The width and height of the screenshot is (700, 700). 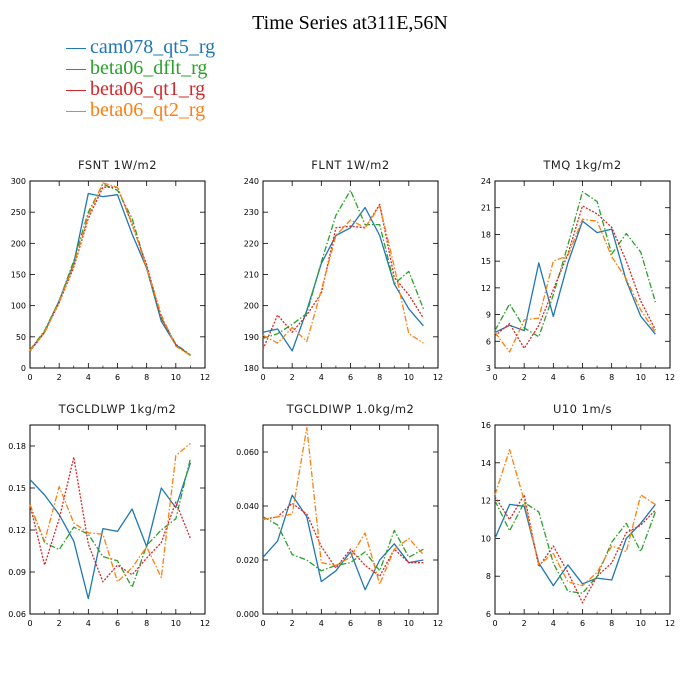 I want to click on chart-panel: FLNT 1W/m2 0 2 4 6 8 10 12 180 190 200 210 220 230 240, so click(x=343, y=270).